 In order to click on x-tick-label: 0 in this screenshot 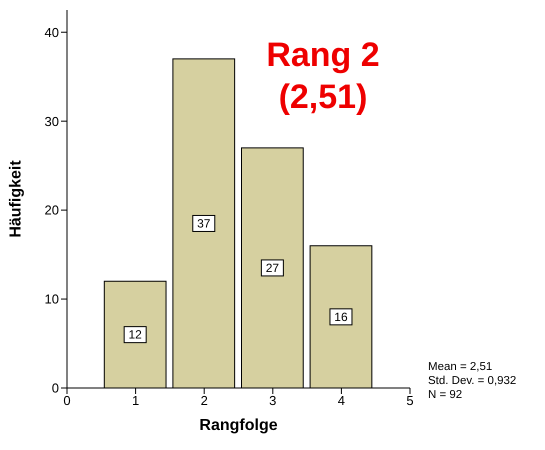, I will do `click(67, 400)`.